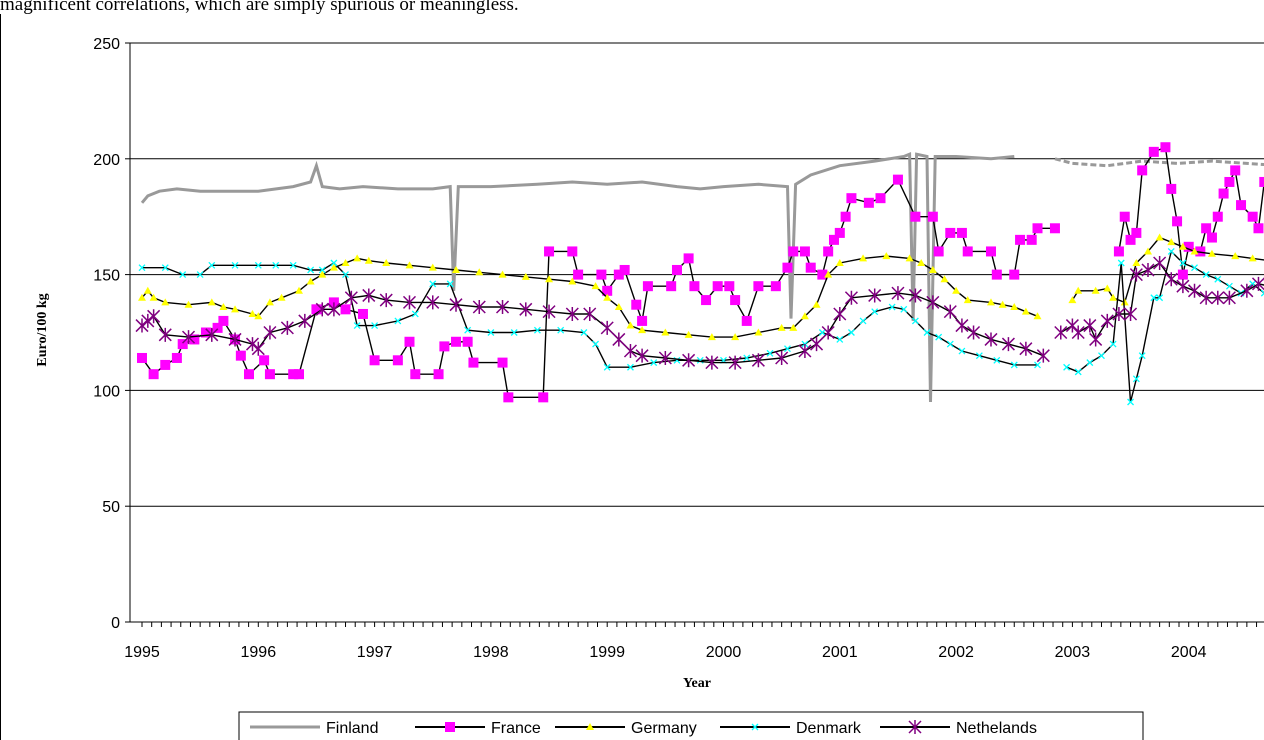 Image resolution: width=1264 pixels, height=740 pixels. I want to click on series-denmark, so click(589, 315).